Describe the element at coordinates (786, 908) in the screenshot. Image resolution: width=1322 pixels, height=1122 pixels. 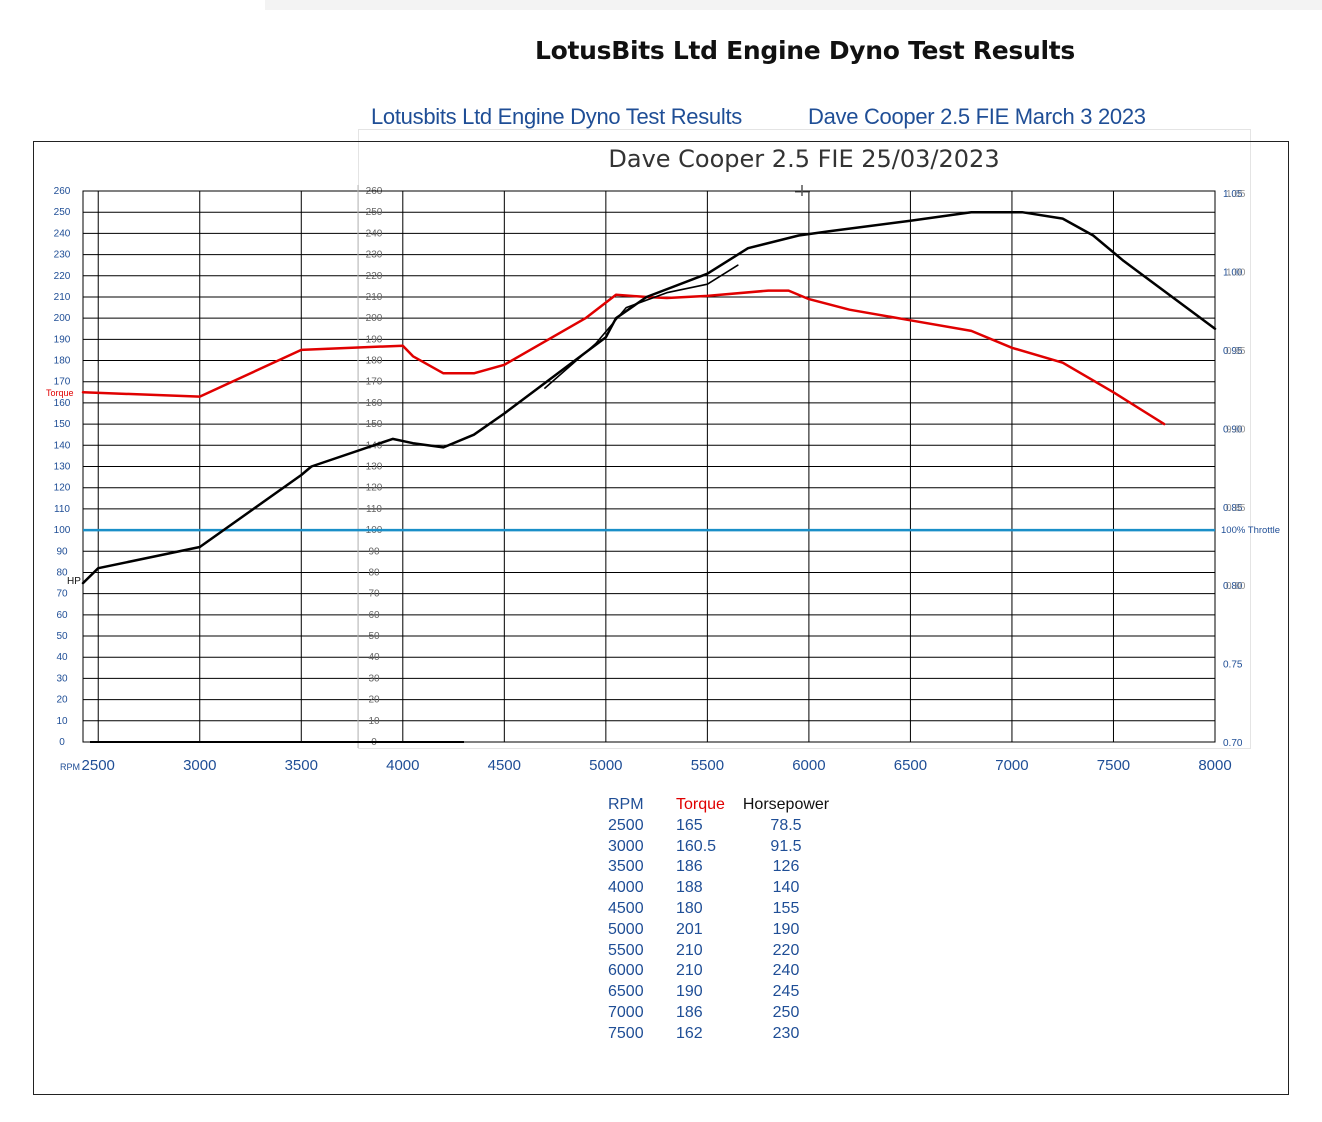
I see `cell-horsepower: 155` at that location.